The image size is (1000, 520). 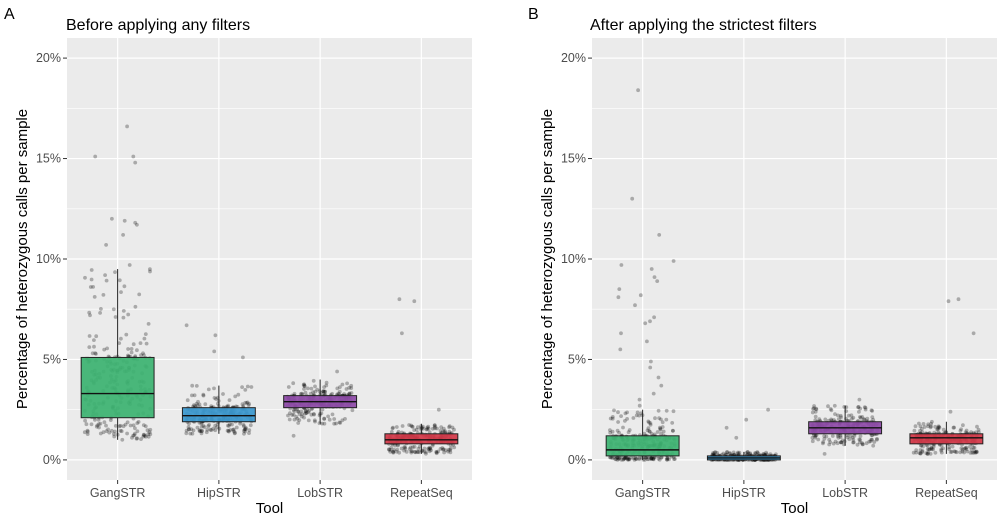 I want to click on x-tick-label: GangSTR, so click(x=643, y=493).